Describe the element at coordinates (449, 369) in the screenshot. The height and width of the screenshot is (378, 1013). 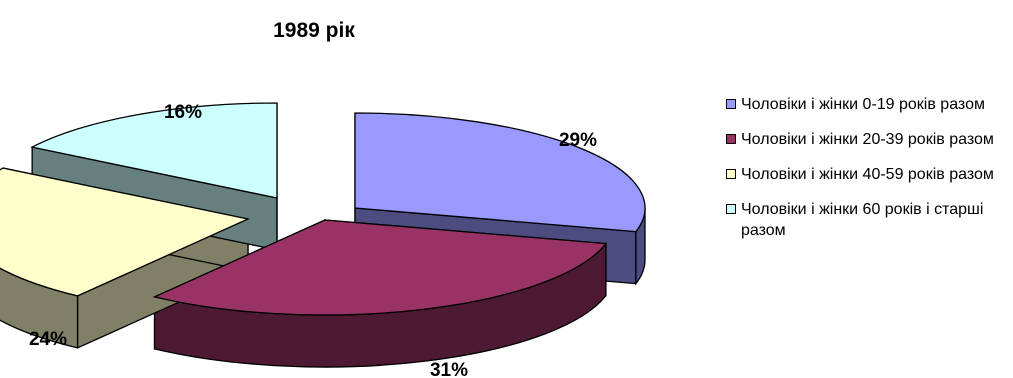
I see `slice-label-1: 31%` at that location.